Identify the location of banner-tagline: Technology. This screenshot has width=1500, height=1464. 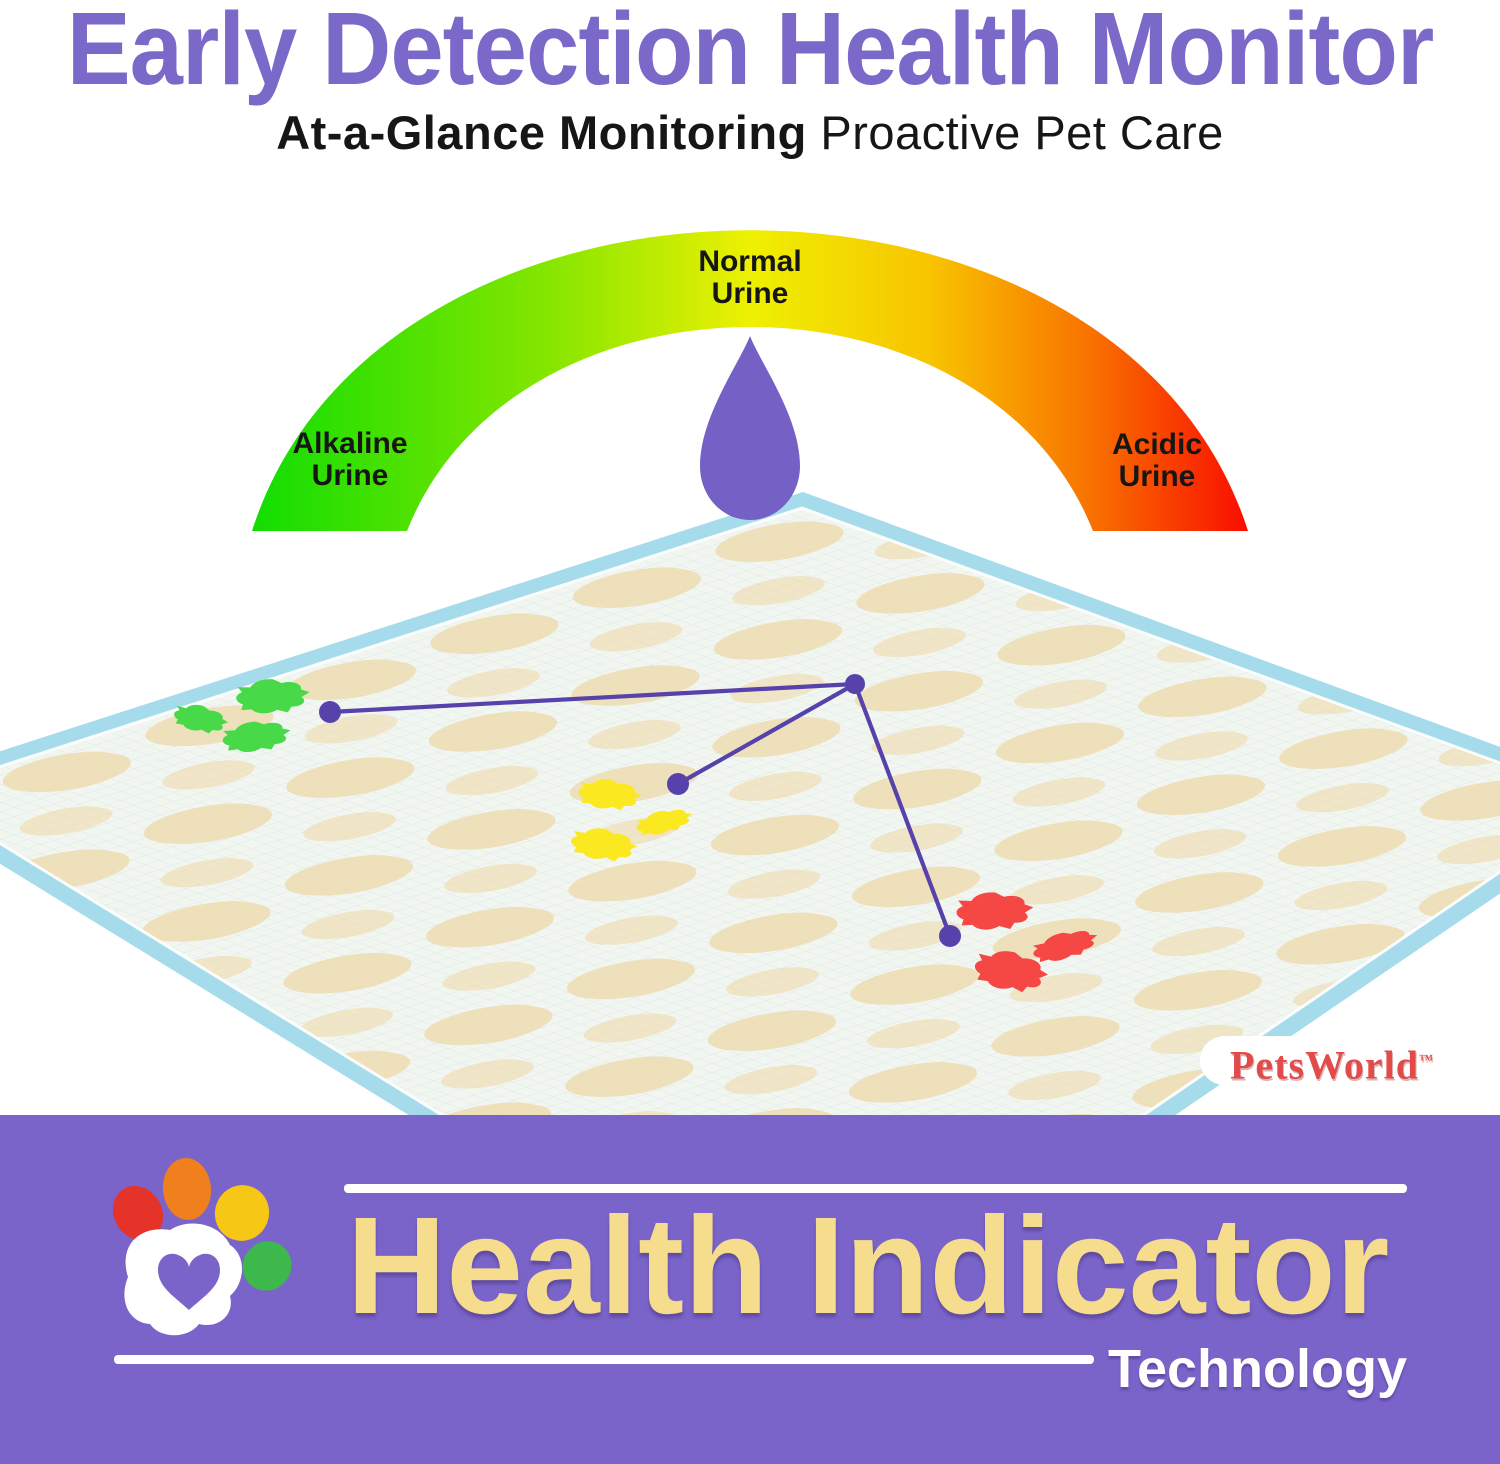
(1257, 1369).